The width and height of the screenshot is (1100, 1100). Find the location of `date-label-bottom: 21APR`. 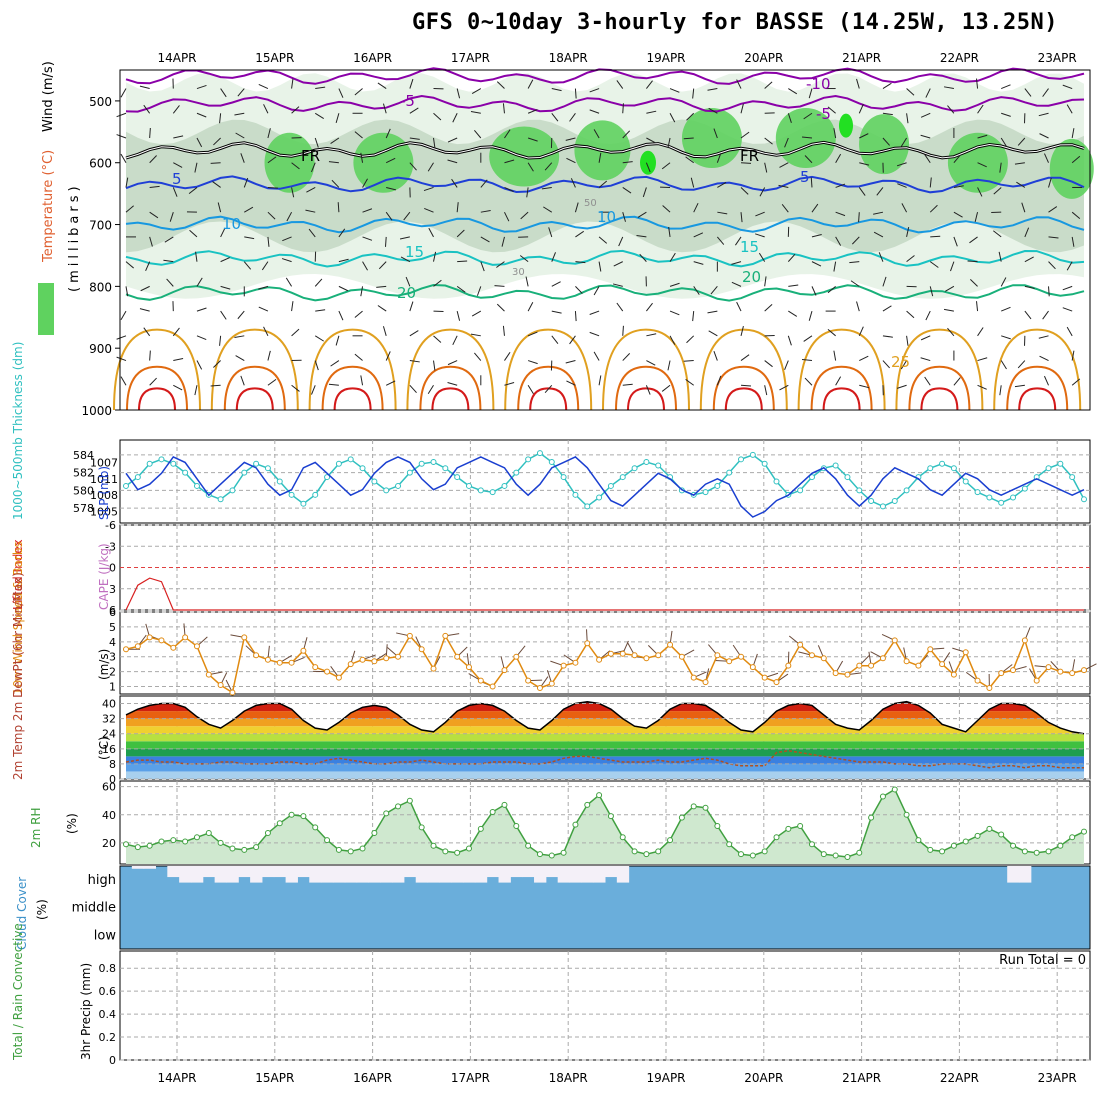

date-label-bottom: 21APR is located at coordinates (861, 1078).